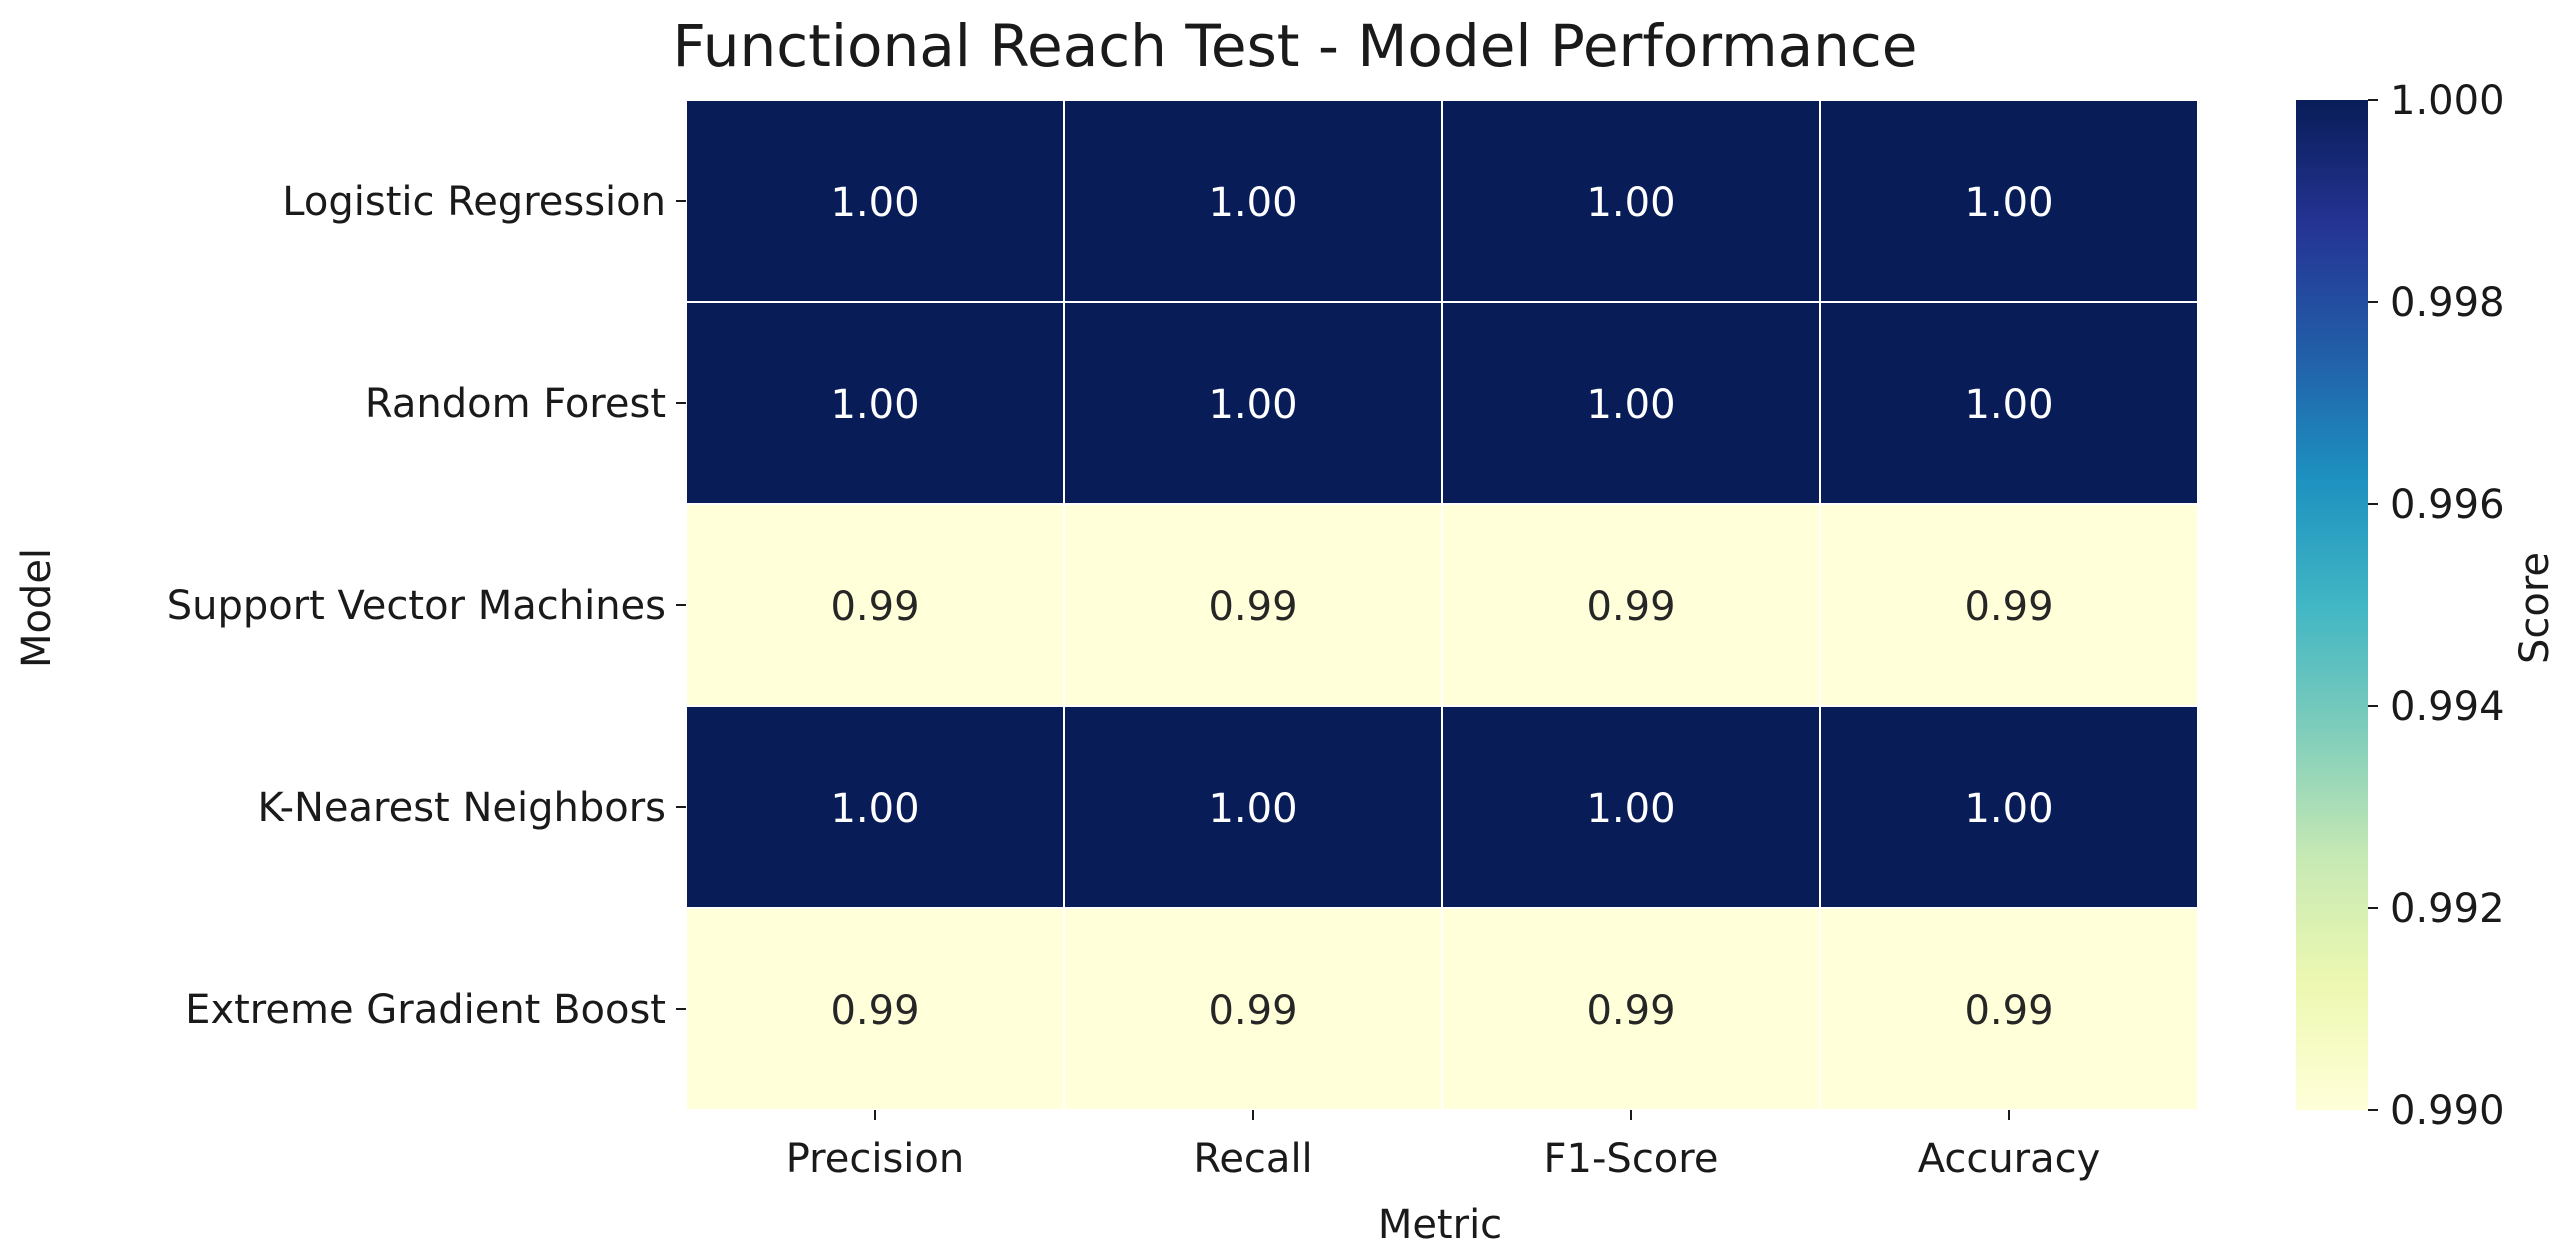 The image size is (2575, 1259). I want to click on y-tick-label: K-Nearest Neighbors, so click(462, 808).